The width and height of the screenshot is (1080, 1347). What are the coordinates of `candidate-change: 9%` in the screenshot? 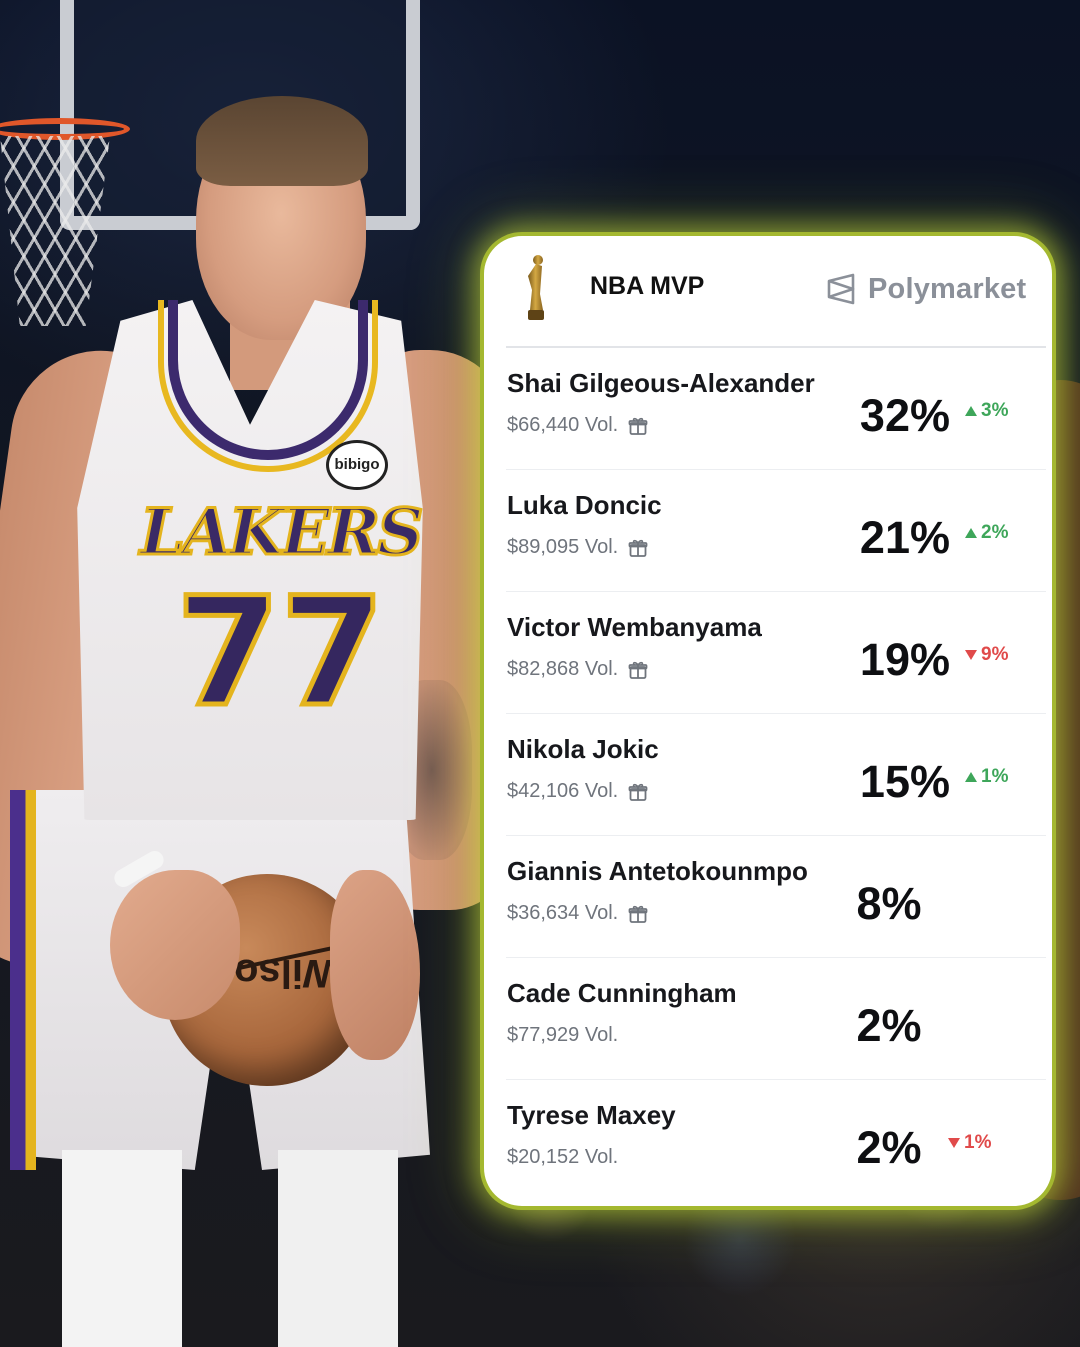 It's located at (986, 655).